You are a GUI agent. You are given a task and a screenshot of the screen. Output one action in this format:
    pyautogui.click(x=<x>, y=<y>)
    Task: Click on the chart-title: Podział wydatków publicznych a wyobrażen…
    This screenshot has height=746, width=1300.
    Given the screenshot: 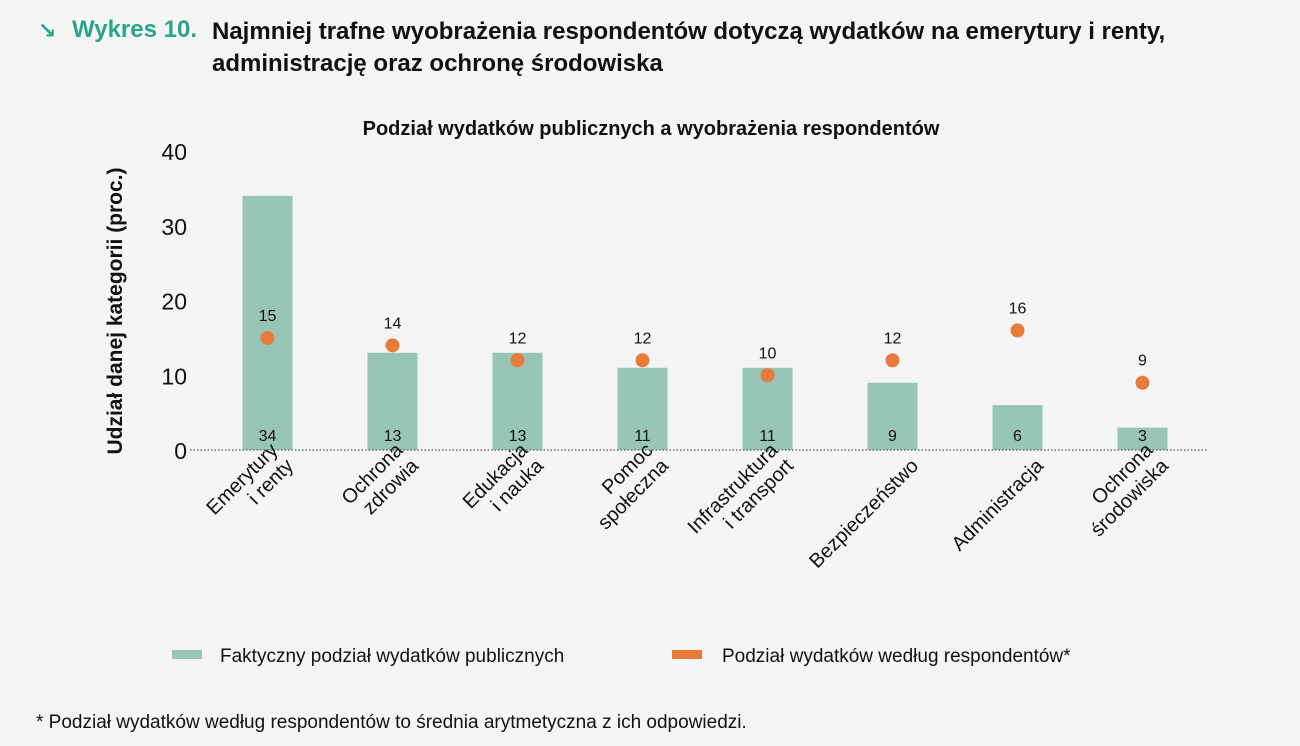 What is the action you would take?
    pyautogui.click(x=651, y=129)
    